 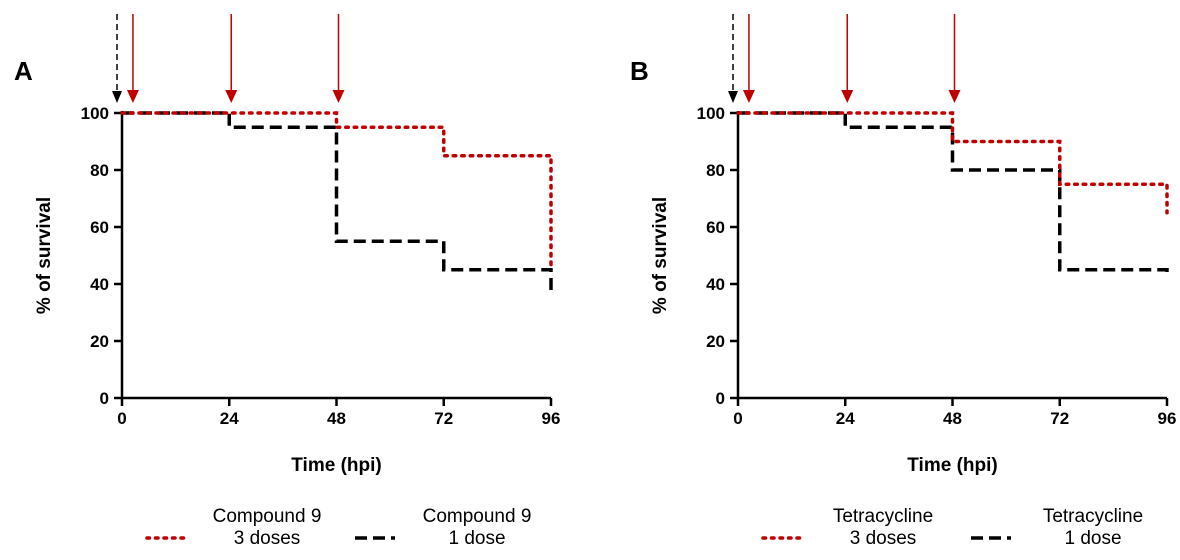 What do you see at coordinates (639, 71) in the screenshot?
I see `panel-letter: B` at bounding box center [639, 71].